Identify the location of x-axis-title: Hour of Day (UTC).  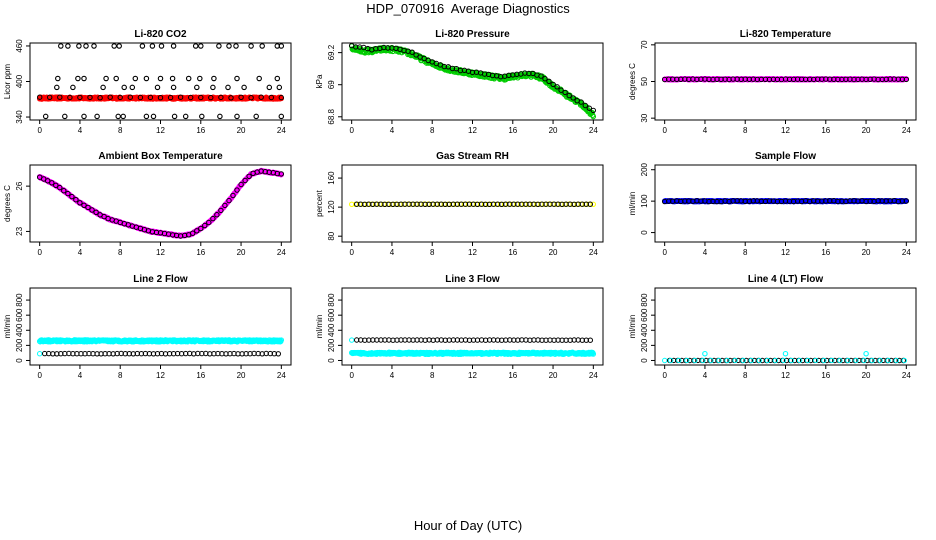
(468, 525).